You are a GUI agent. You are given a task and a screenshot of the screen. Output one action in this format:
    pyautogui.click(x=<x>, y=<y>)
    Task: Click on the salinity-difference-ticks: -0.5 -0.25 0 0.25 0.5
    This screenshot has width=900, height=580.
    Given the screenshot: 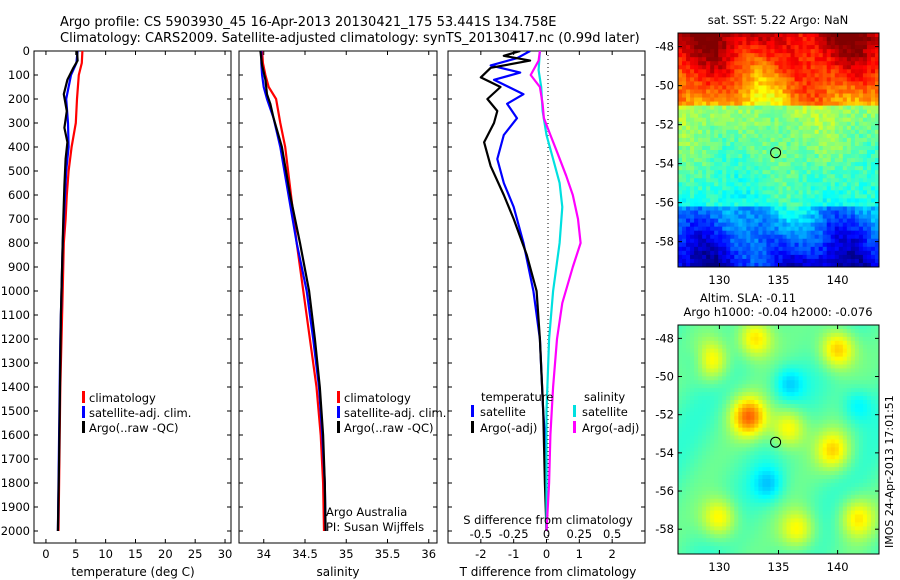 What is the action you would take?
    pyautogui.click(x=546, y=534)
    